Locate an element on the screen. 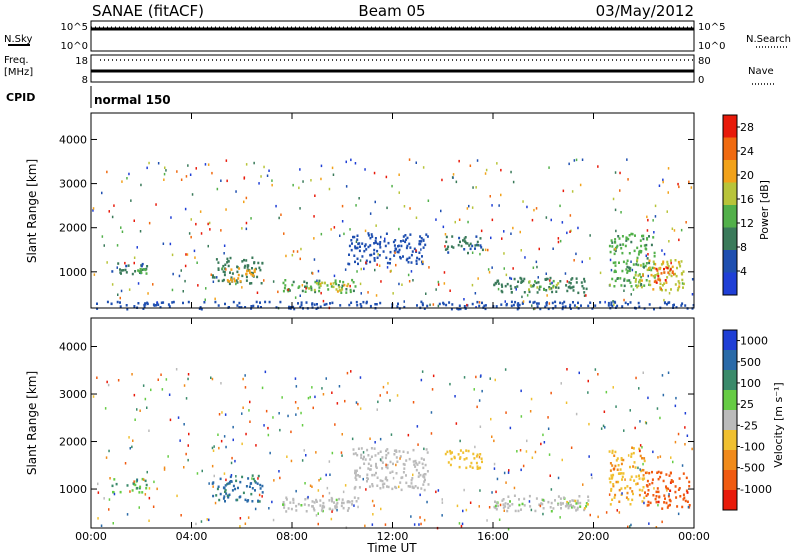 The width and height of the screenshot is (800, 554). nsearch-tick-bottom: 10^0 is located at coordinates (711, 46).